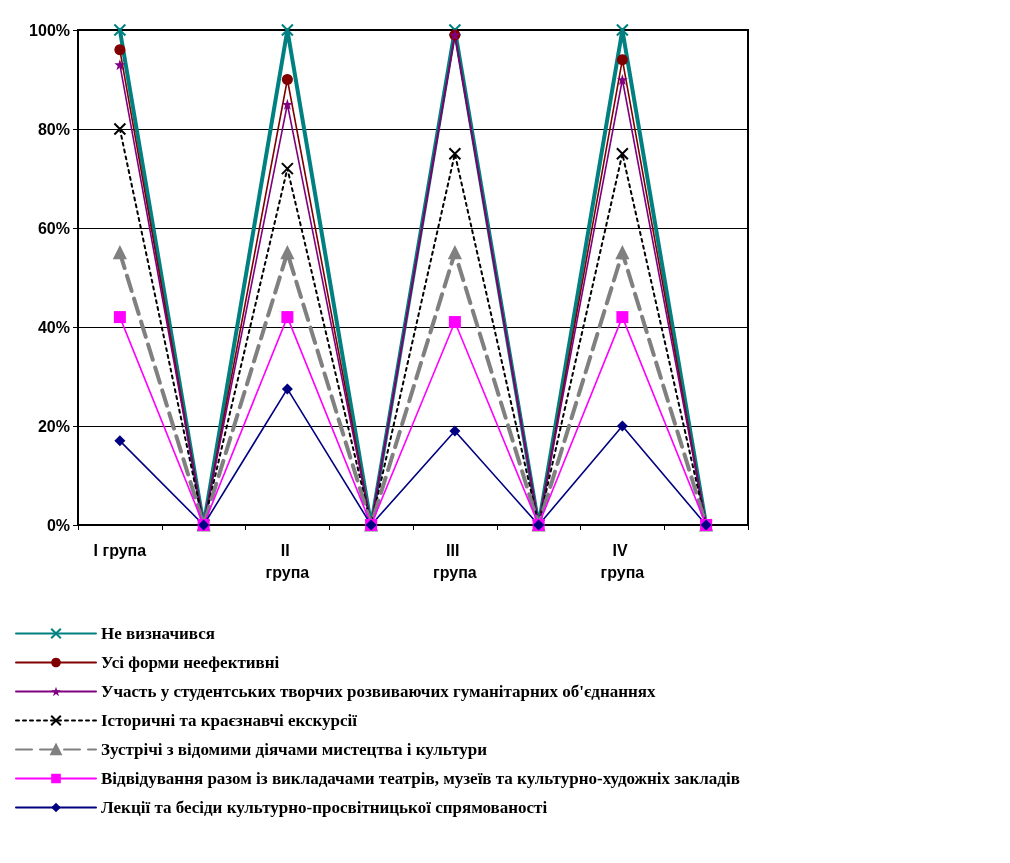 This screenshot has width=1010, height=863. What do you see at coordinates (49, 30) in the screenshot?
I see `y-tick-label: 100%` at bounding box center [49, 30].